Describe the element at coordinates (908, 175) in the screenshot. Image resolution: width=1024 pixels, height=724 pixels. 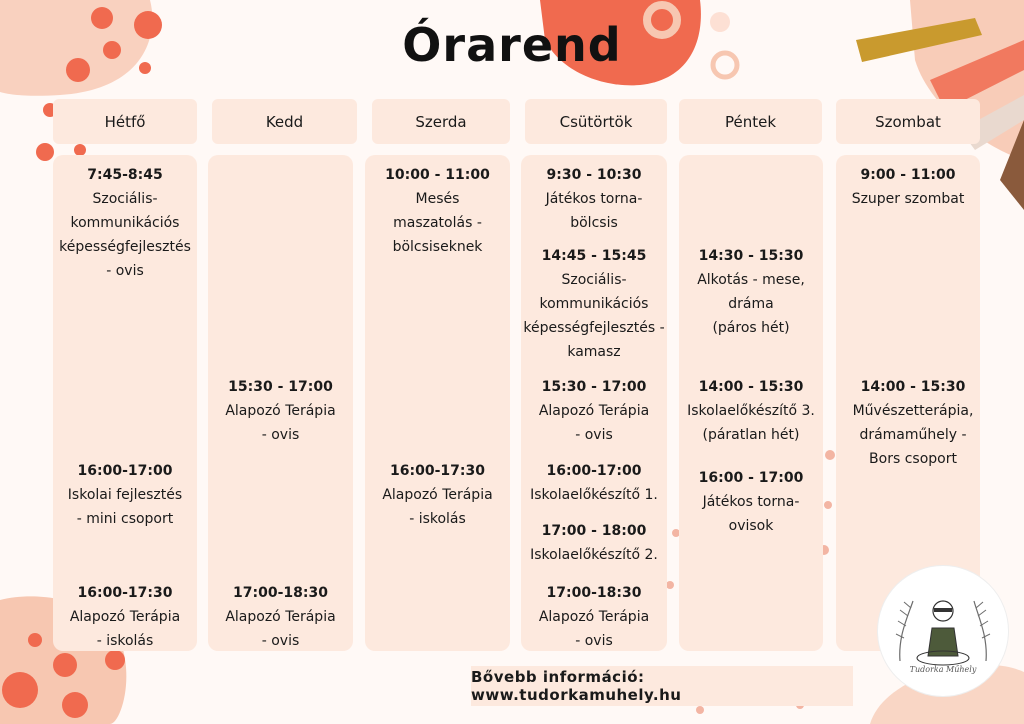
I see `entry-time: 9:00 - 11:00` at that location.